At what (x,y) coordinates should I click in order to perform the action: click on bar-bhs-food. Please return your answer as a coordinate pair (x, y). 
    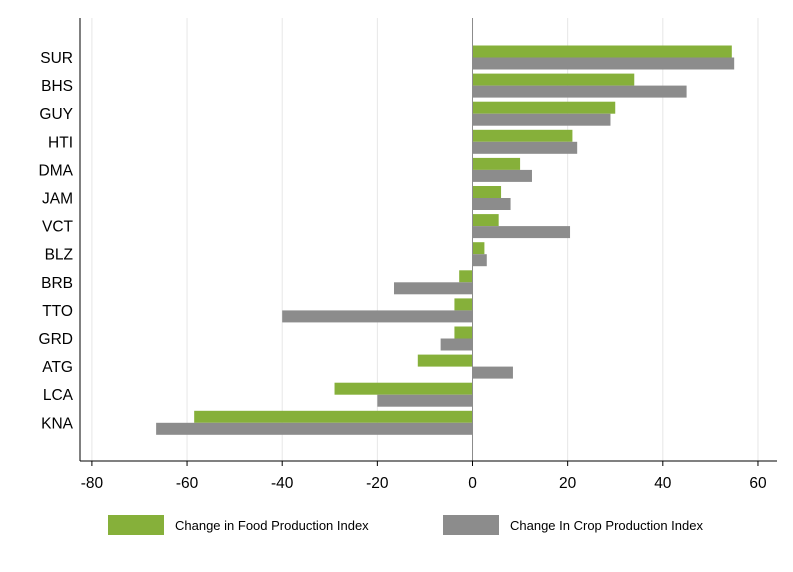
    Looking at the image, I should click on (553, 79).